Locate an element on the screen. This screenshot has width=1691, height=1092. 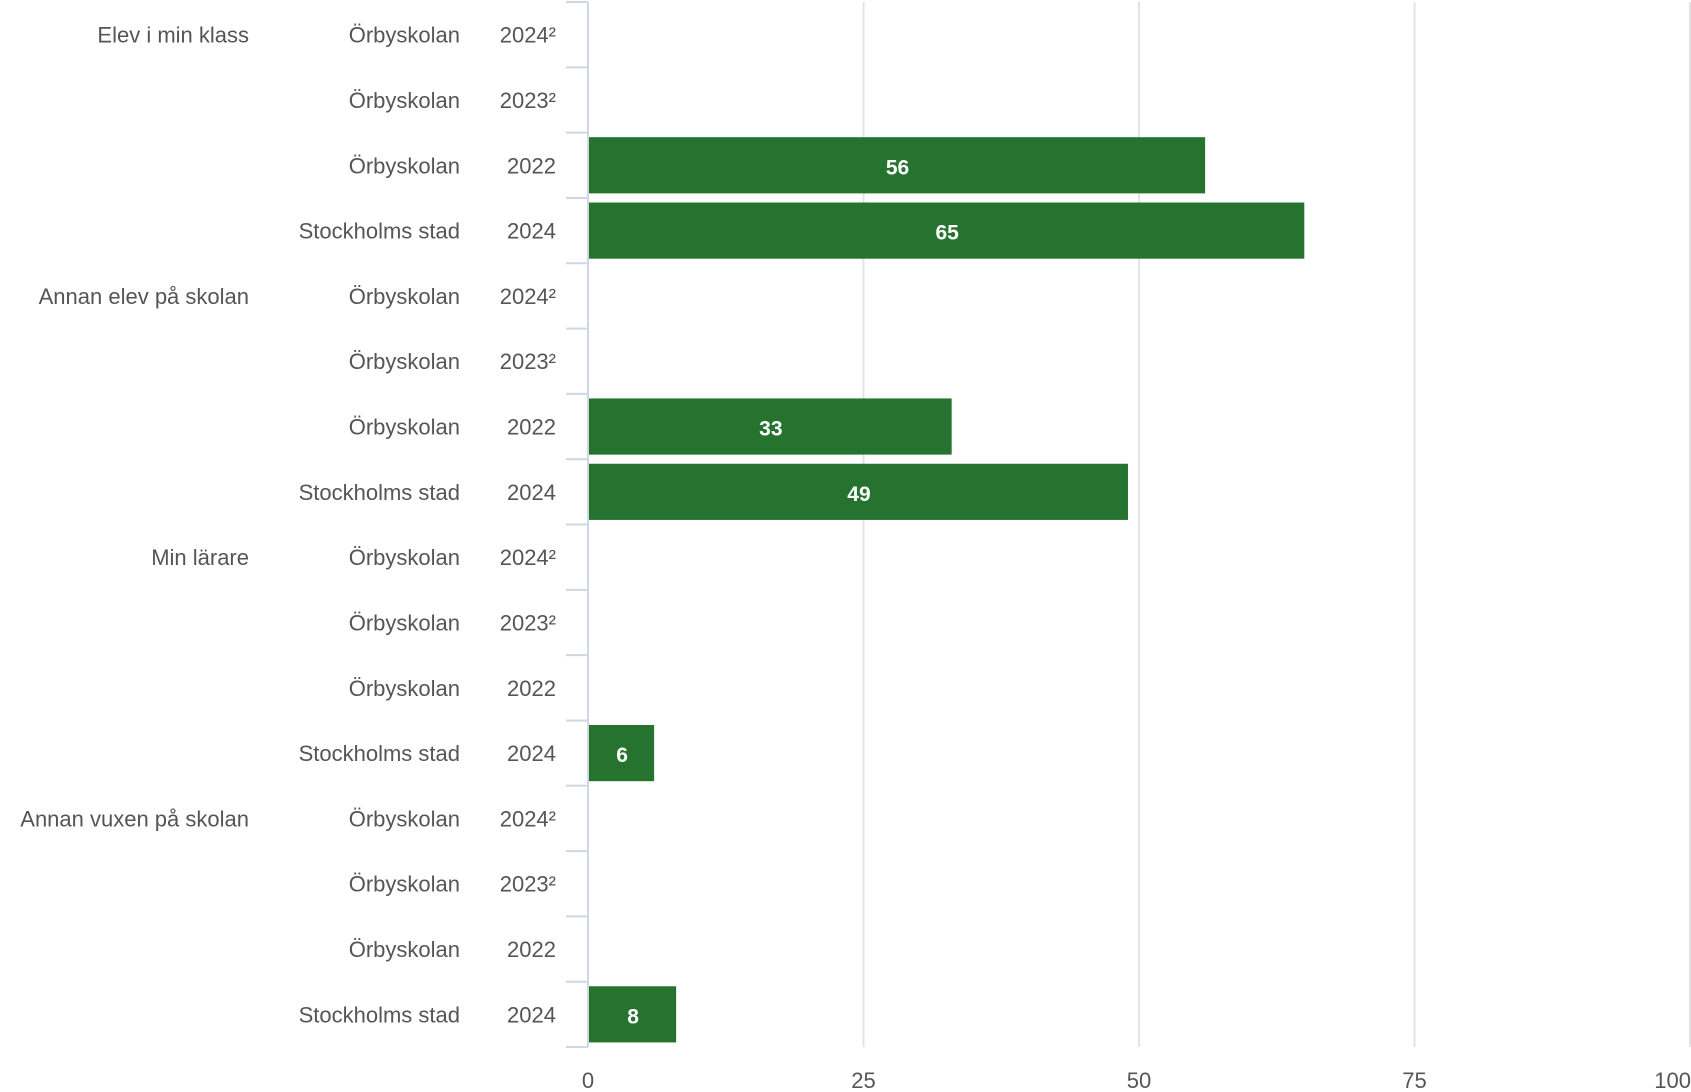
bar-value-label: 6 is located at coordinates (622, 755).